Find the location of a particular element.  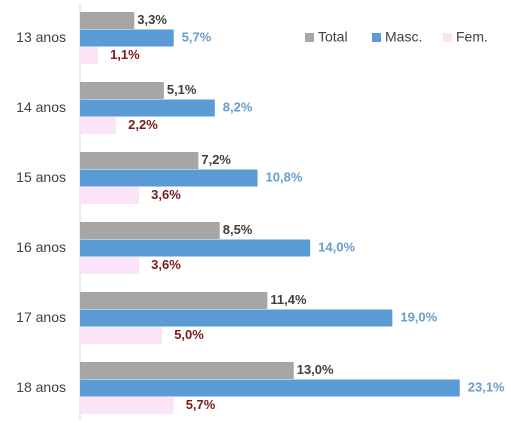

category-label: 16 anos is located at coordinates (41, 247).